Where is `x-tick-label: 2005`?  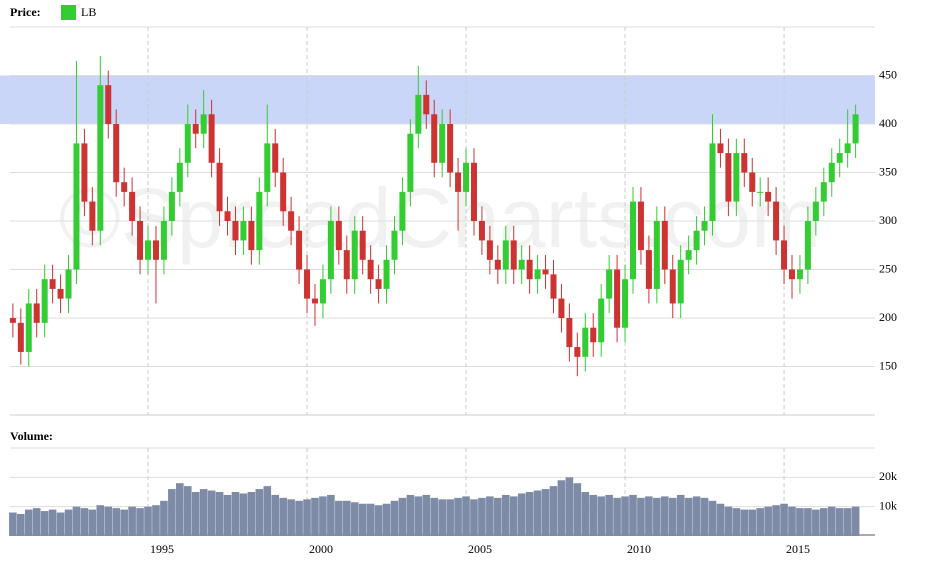 x-tick-label: 2005 is located at coordinates (480, 549).